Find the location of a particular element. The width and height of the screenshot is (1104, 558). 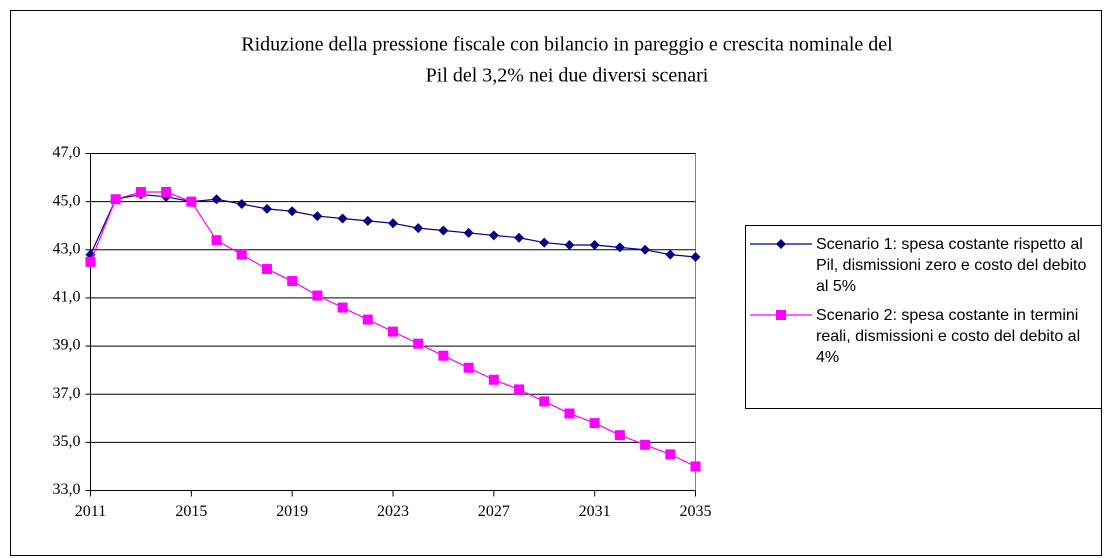

y-tick-label: 45,0 is located at coordinates (67, 200).